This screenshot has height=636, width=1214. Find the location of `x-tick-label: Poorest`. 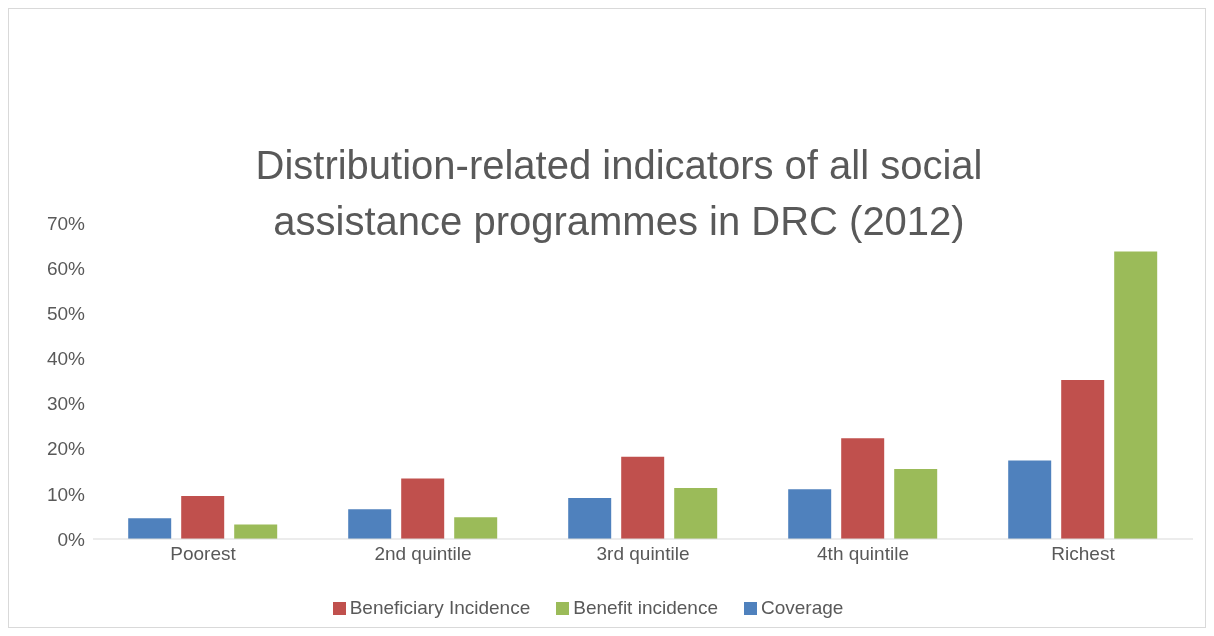

x-tick-label: Poorest is located at coordinates (203, 554).